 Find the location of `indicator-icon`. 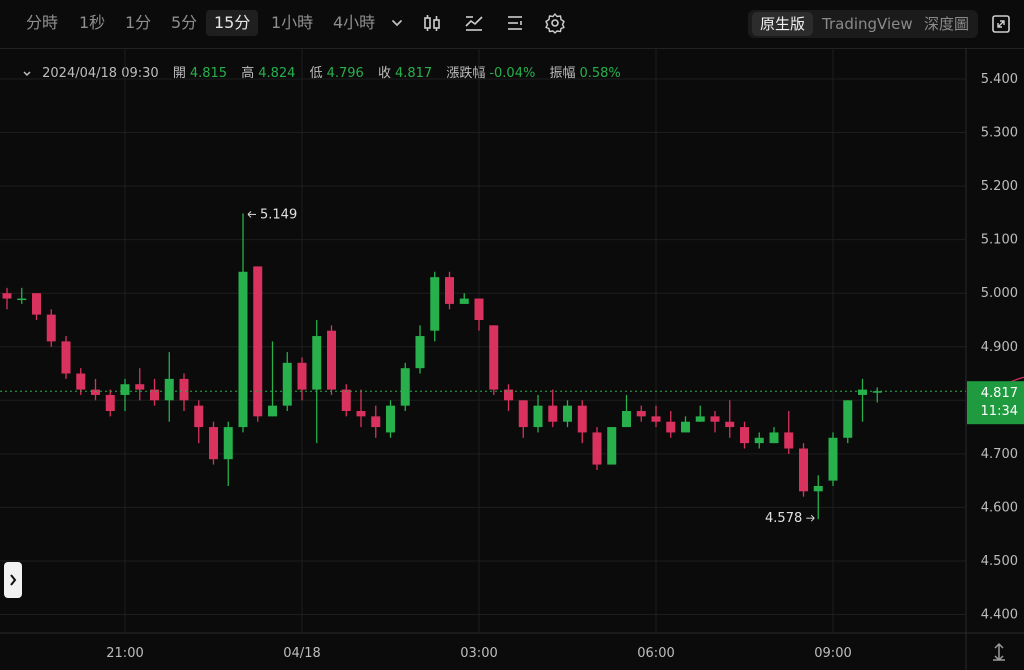

indicator-icon is located at coordinates (474, 23).